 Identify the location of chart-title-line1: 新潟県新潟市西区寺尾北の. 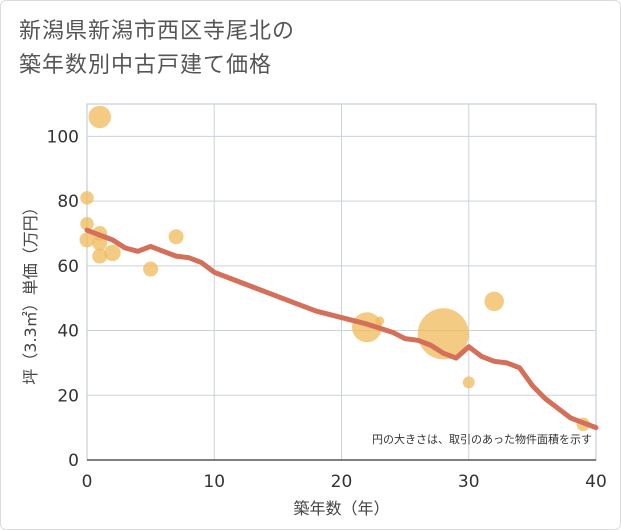
(157, 31).